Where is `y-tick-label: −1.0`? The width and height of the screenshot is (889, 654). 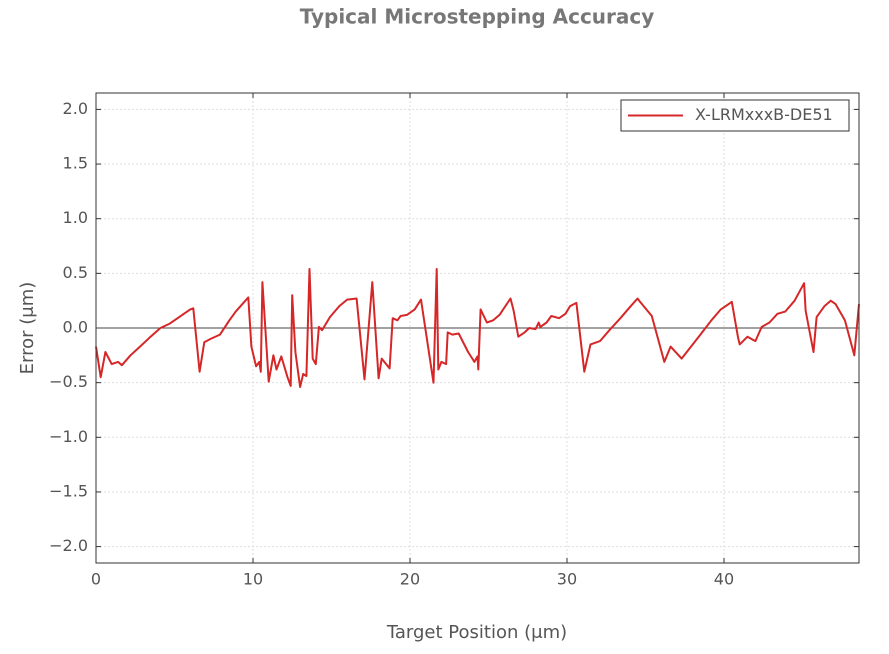 y-tick-label: −1.0 is located at coordinates (68, 436).